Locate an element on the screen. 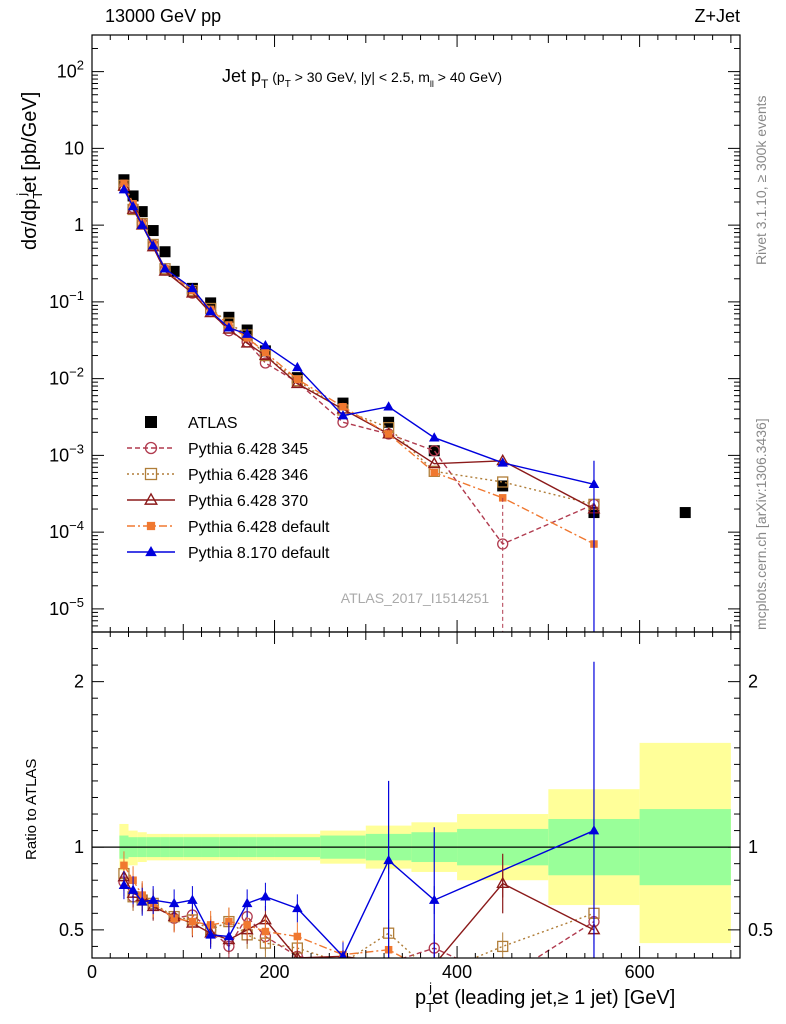 The height and width of the screenshot is (1024, 786). y-tick-label: 10⁻⁴ is located at coordinates (66, 530).